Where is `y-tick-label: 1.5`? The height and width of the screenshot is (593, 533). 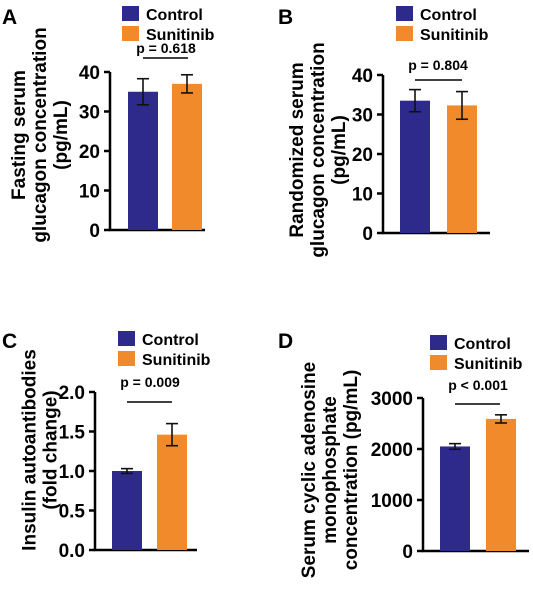 y-tick-label: 1.5 is located at coordinates (72, 433).